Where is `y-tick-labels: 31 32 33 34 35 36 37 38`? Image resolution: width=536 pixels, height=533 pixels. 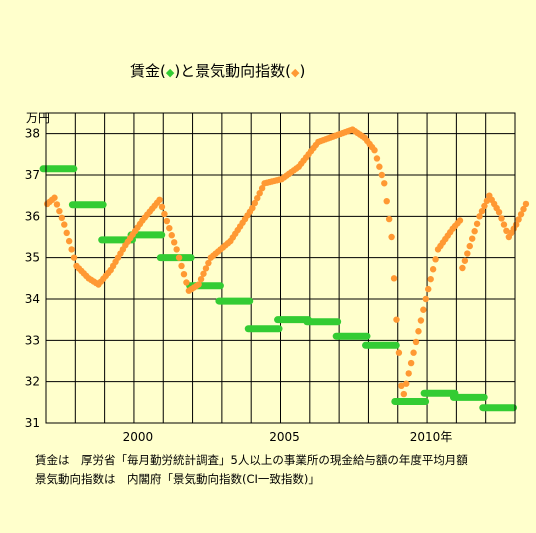 y-tick-labels: 31 32 33 34 35 36 37 38 is located at coordinates (32, 278).